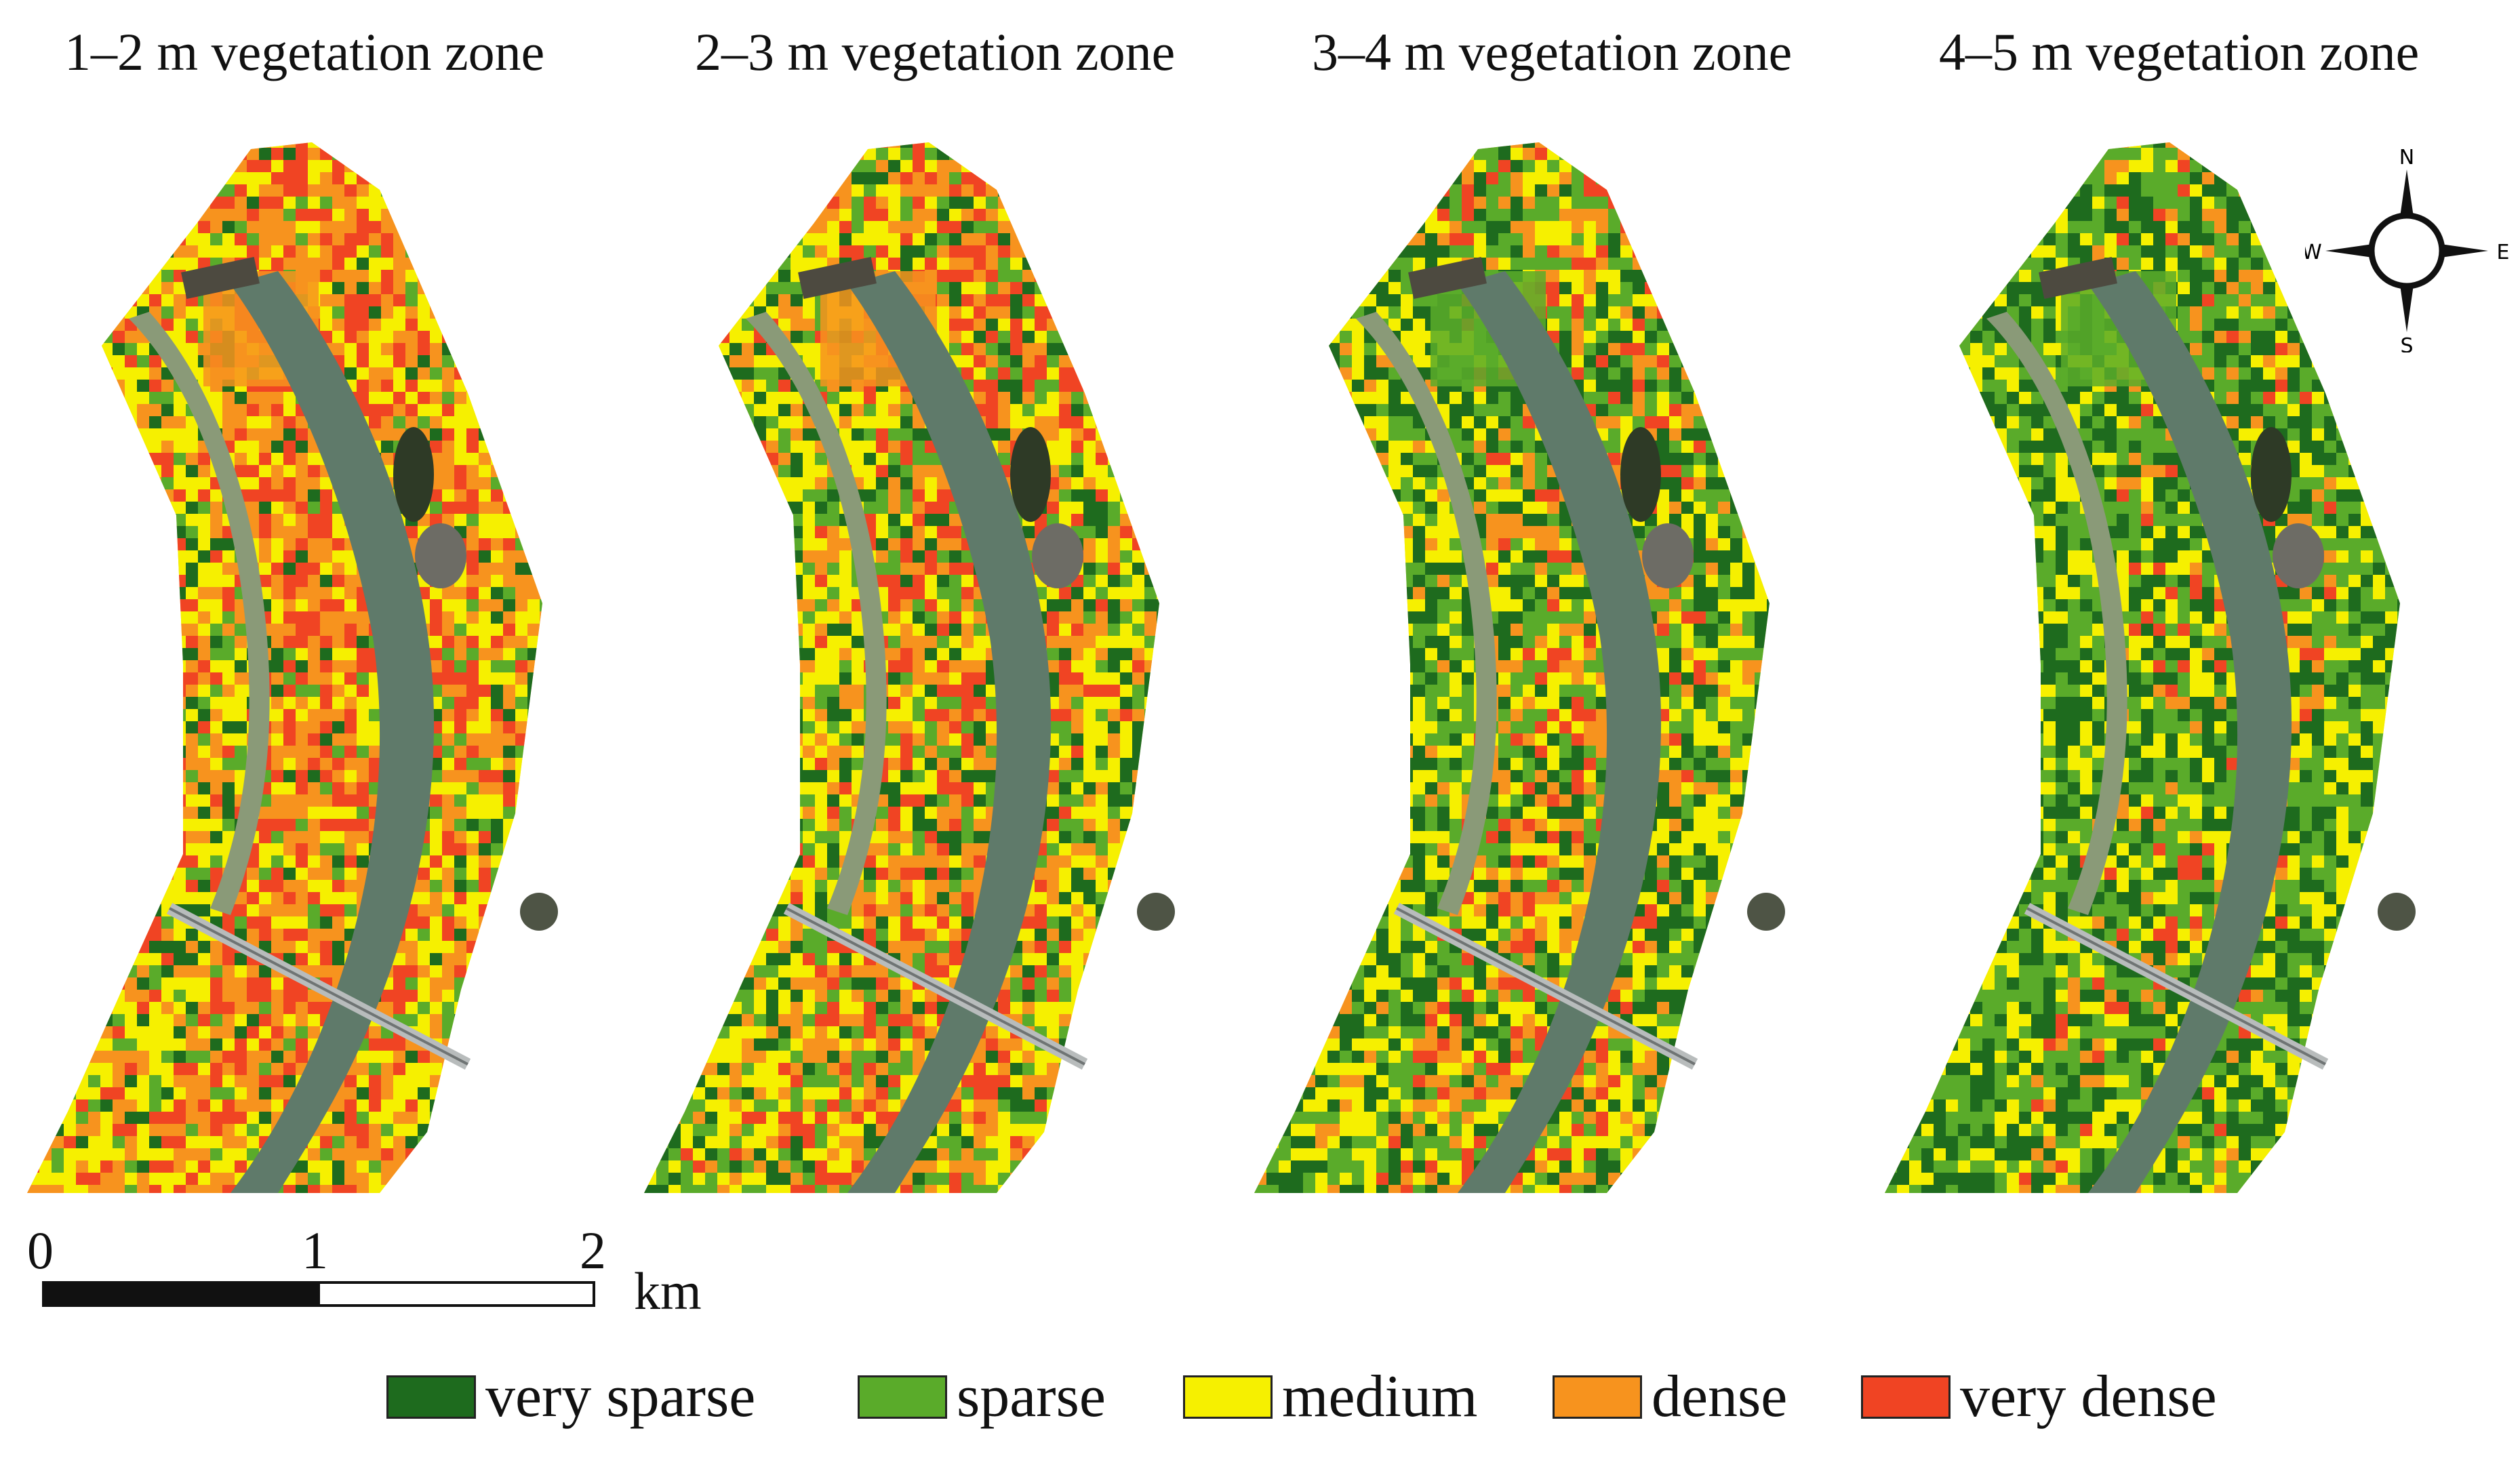 This screenshot has width=2520, height=1475. Describe the element at coordinates (2406, 343) in the screenshot. I see `compass-s: S` at that location.